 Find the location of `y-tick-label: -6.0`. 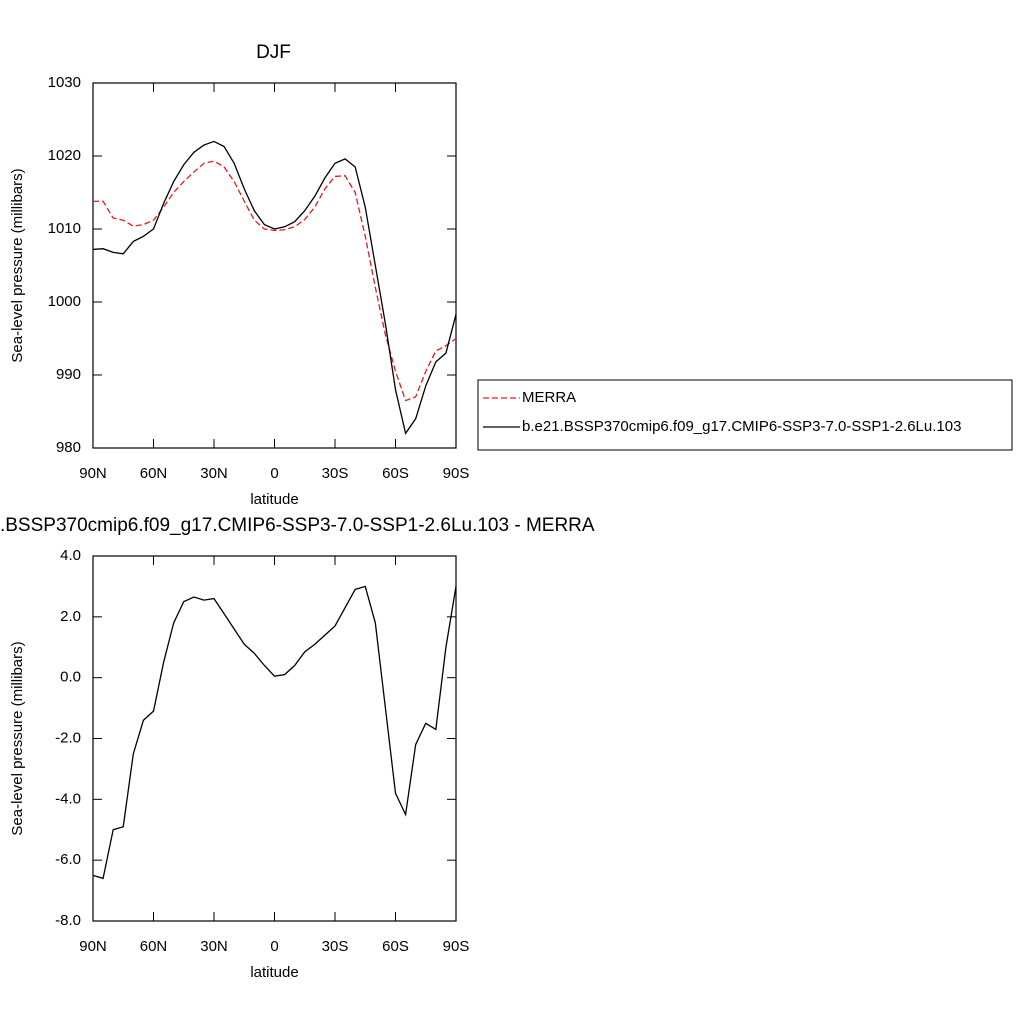

y-tick-label: -6.0 is located at coordinates (68, 859).